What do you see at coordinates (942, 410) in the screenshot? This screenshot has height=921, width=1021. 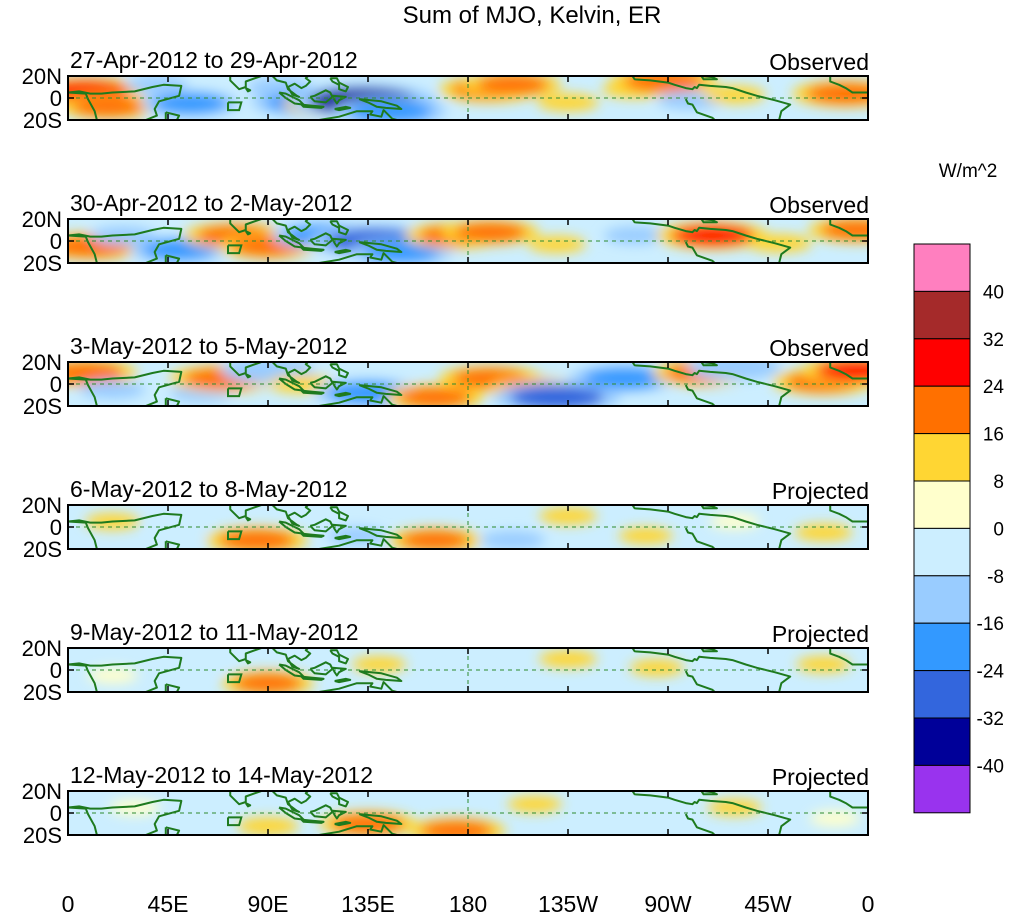 I see `colorbar-swatch` at bounding box center [942, 410].